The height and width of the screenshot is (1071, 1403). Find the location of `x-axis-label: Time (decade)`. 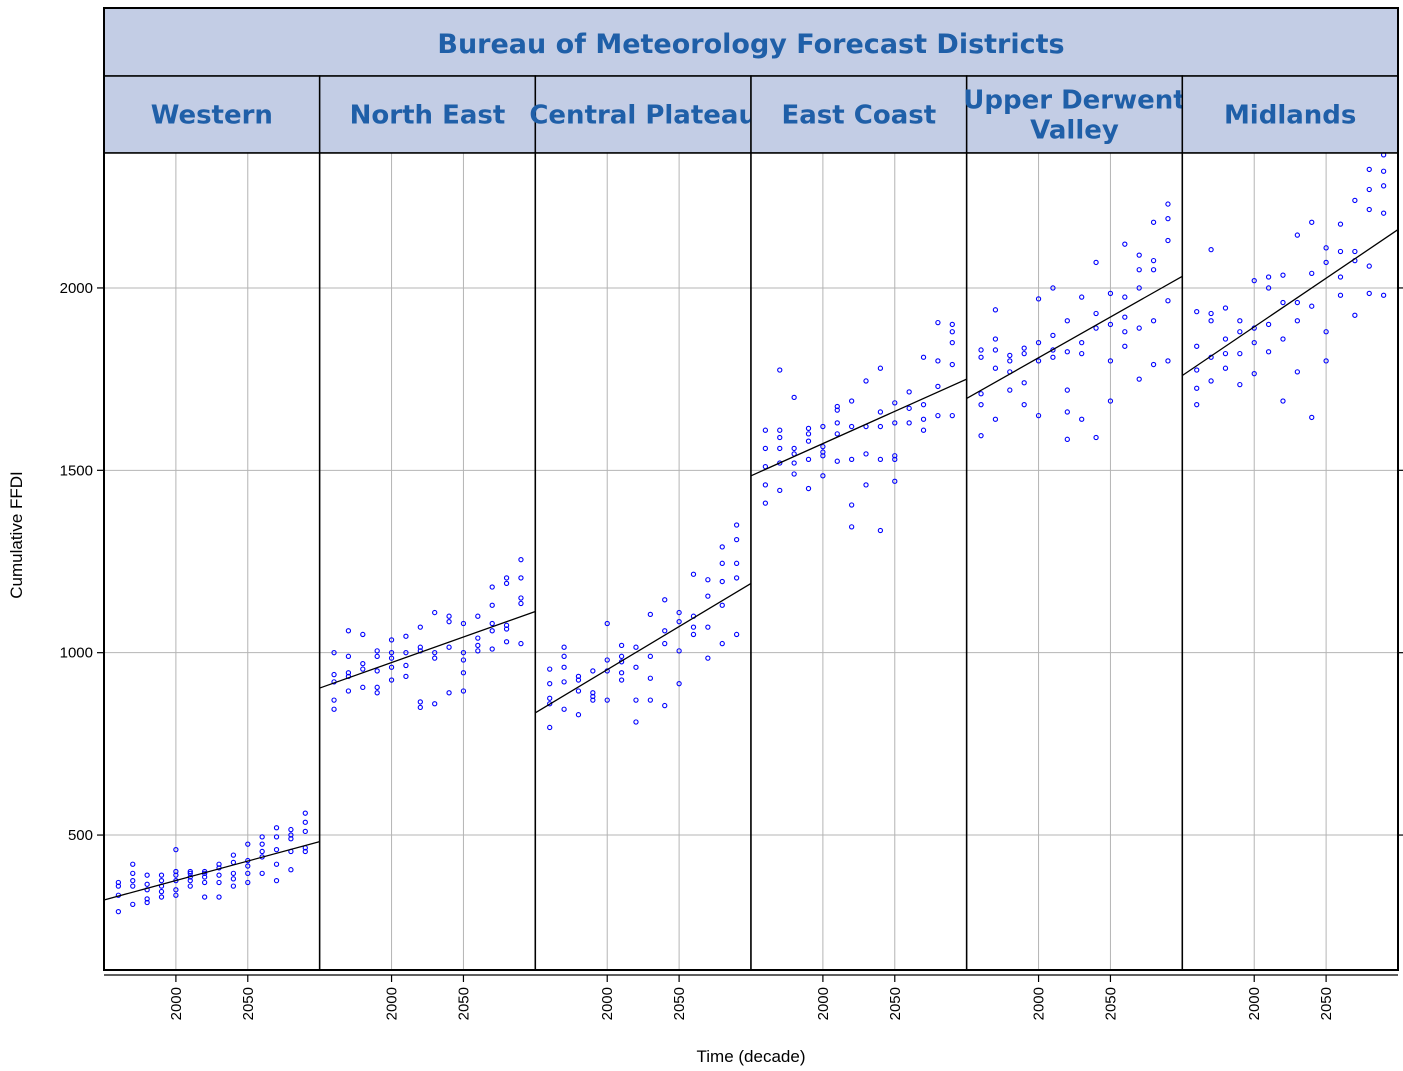

x-axis-label: Time (decade) is located at coordinates (751, 1056).